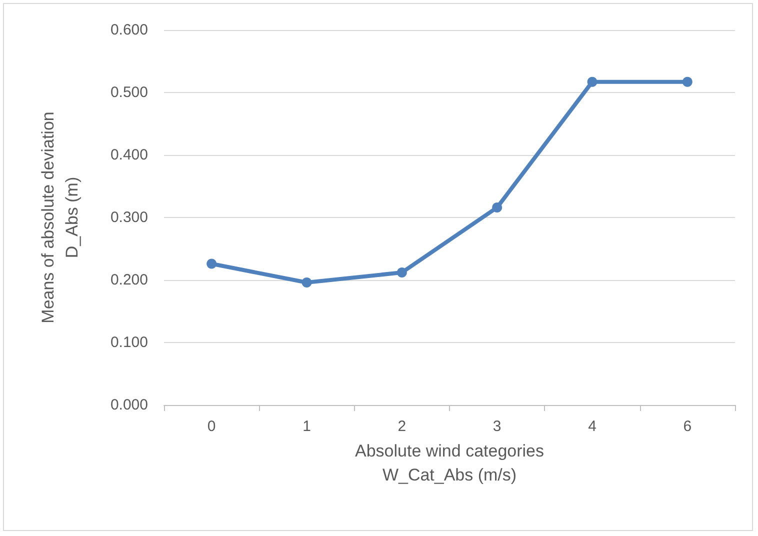 This screenshot has width=758, height=536. I want to click on x-tick-label: 2, so click(402, 426).